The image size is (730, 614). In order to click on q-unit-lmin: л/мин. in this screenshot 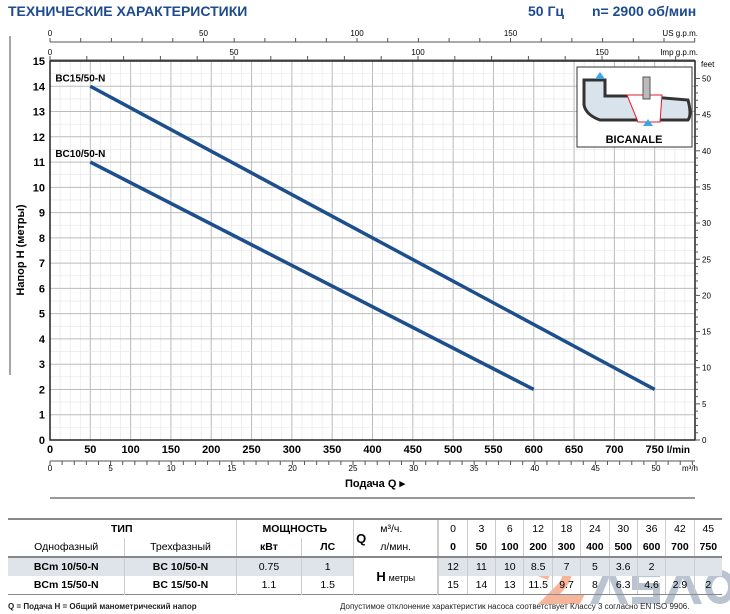, I will do `click(396, 547)`.